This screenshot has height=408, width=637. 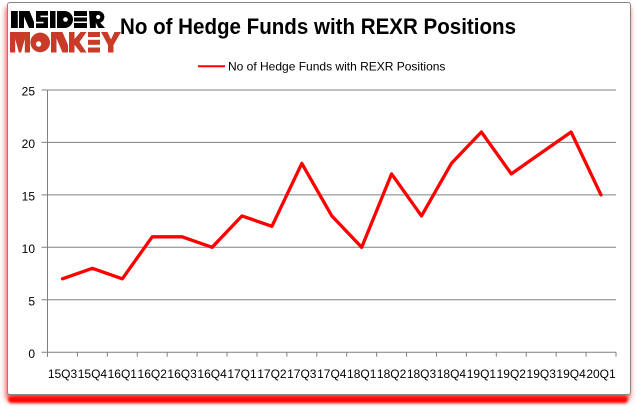 I want to click on svg-text: 16Q4, so click(x=212, y=374).